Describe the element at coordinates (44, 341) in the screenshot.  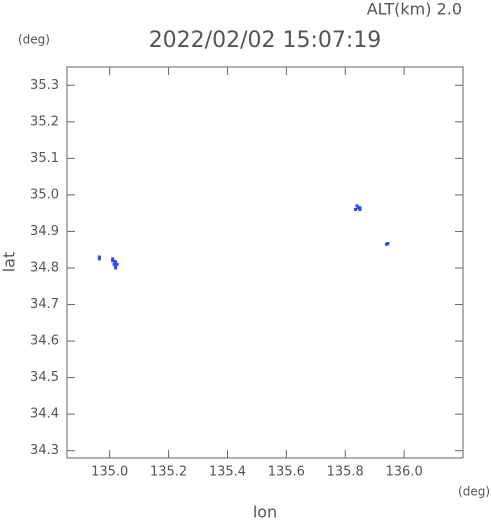
I see `y-tick-label: 34.6` at that location.